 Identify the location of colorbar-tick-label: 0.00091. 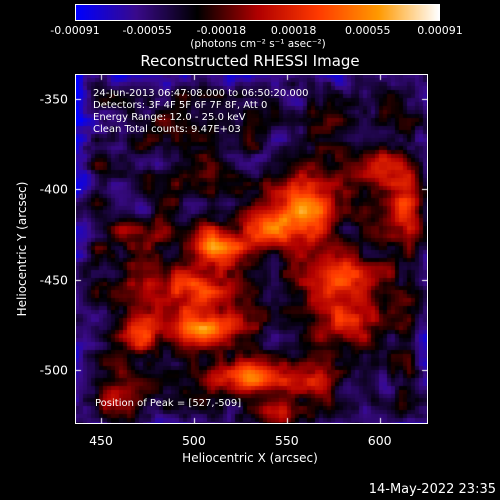
(440, 30).